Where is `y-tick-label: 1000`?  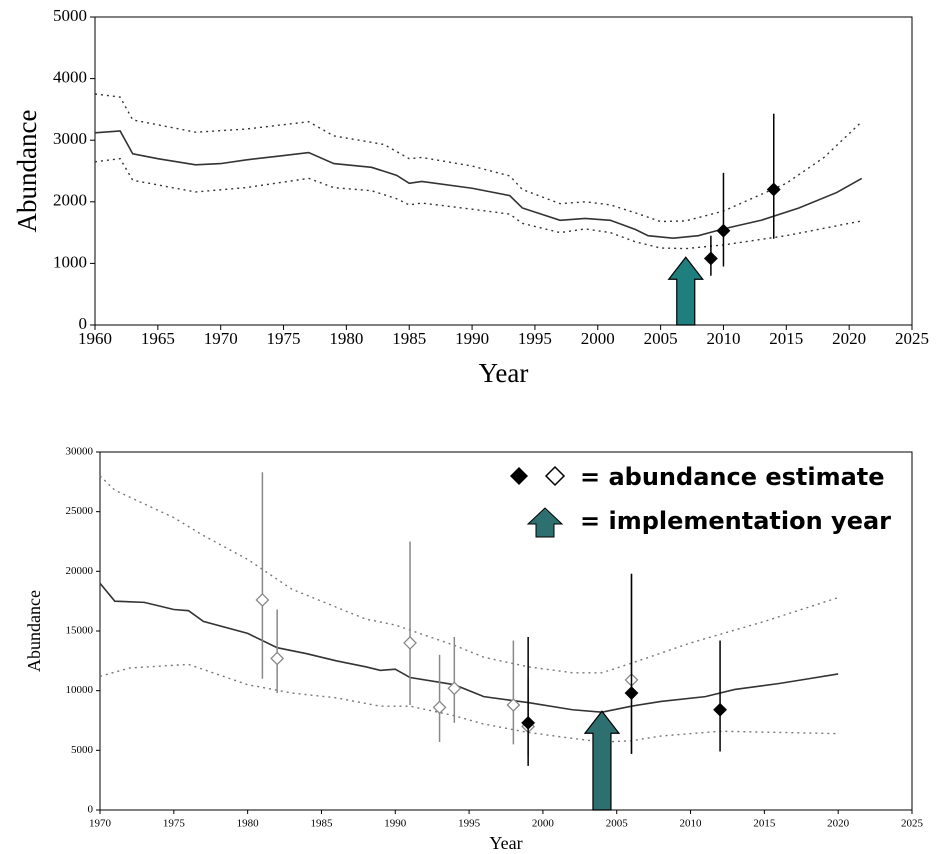
y-tick-label: 1000 is located at coordinates (70, 261).